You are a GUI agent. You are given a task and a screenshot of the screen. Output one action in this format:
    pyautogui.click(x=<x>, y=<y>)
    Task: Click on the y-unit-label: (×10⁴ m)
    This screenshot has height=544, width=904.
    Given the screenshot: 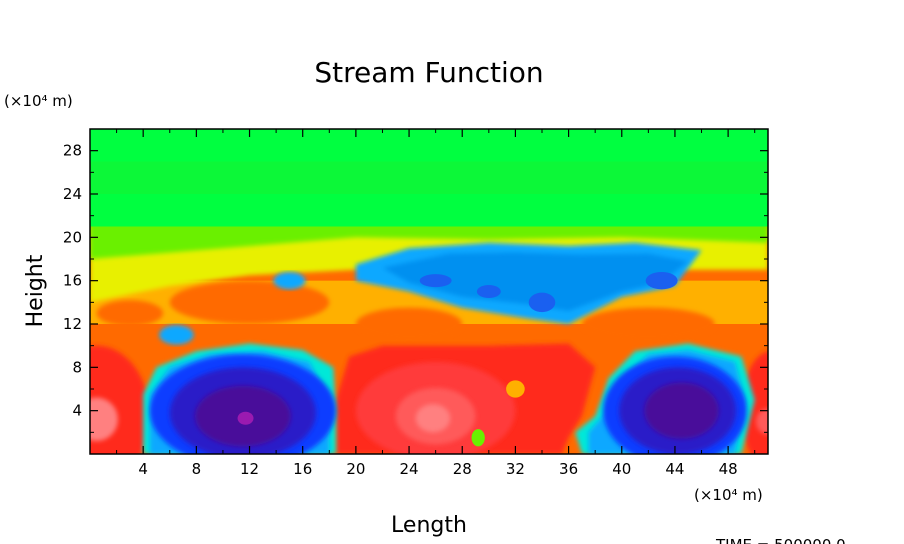 What is the action you would take?
    pyautogui.click(x=38, y=101)
    